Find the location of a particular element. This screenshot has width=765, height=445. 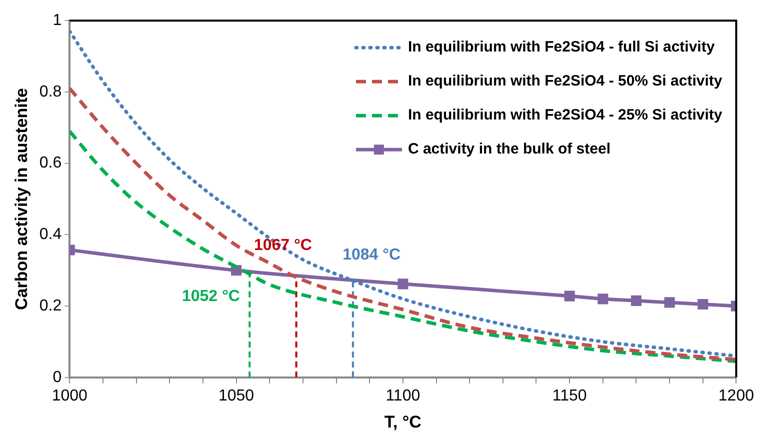

x-tick-label: 1150 is located at coordinates (569, 395).